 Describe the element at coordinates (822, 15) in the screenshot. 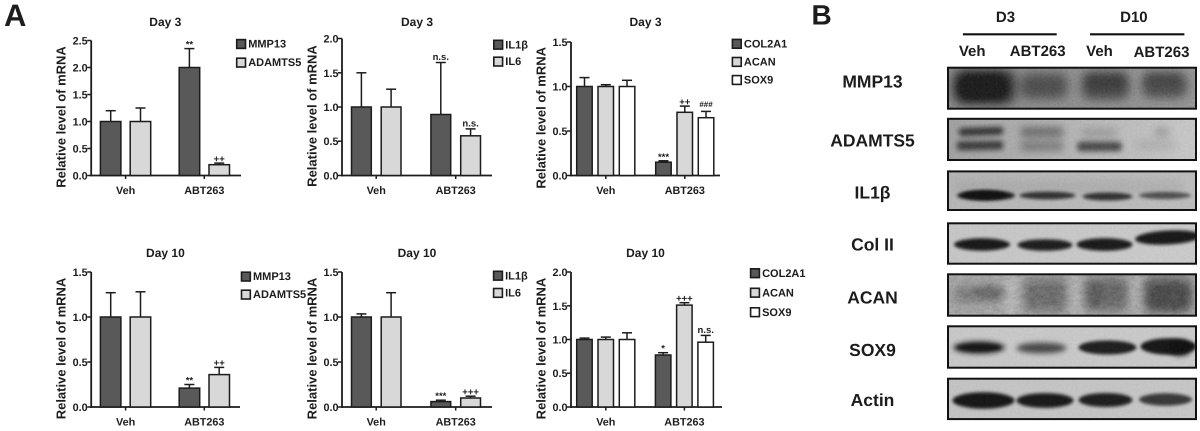

I see `svg-text: B` at that location.